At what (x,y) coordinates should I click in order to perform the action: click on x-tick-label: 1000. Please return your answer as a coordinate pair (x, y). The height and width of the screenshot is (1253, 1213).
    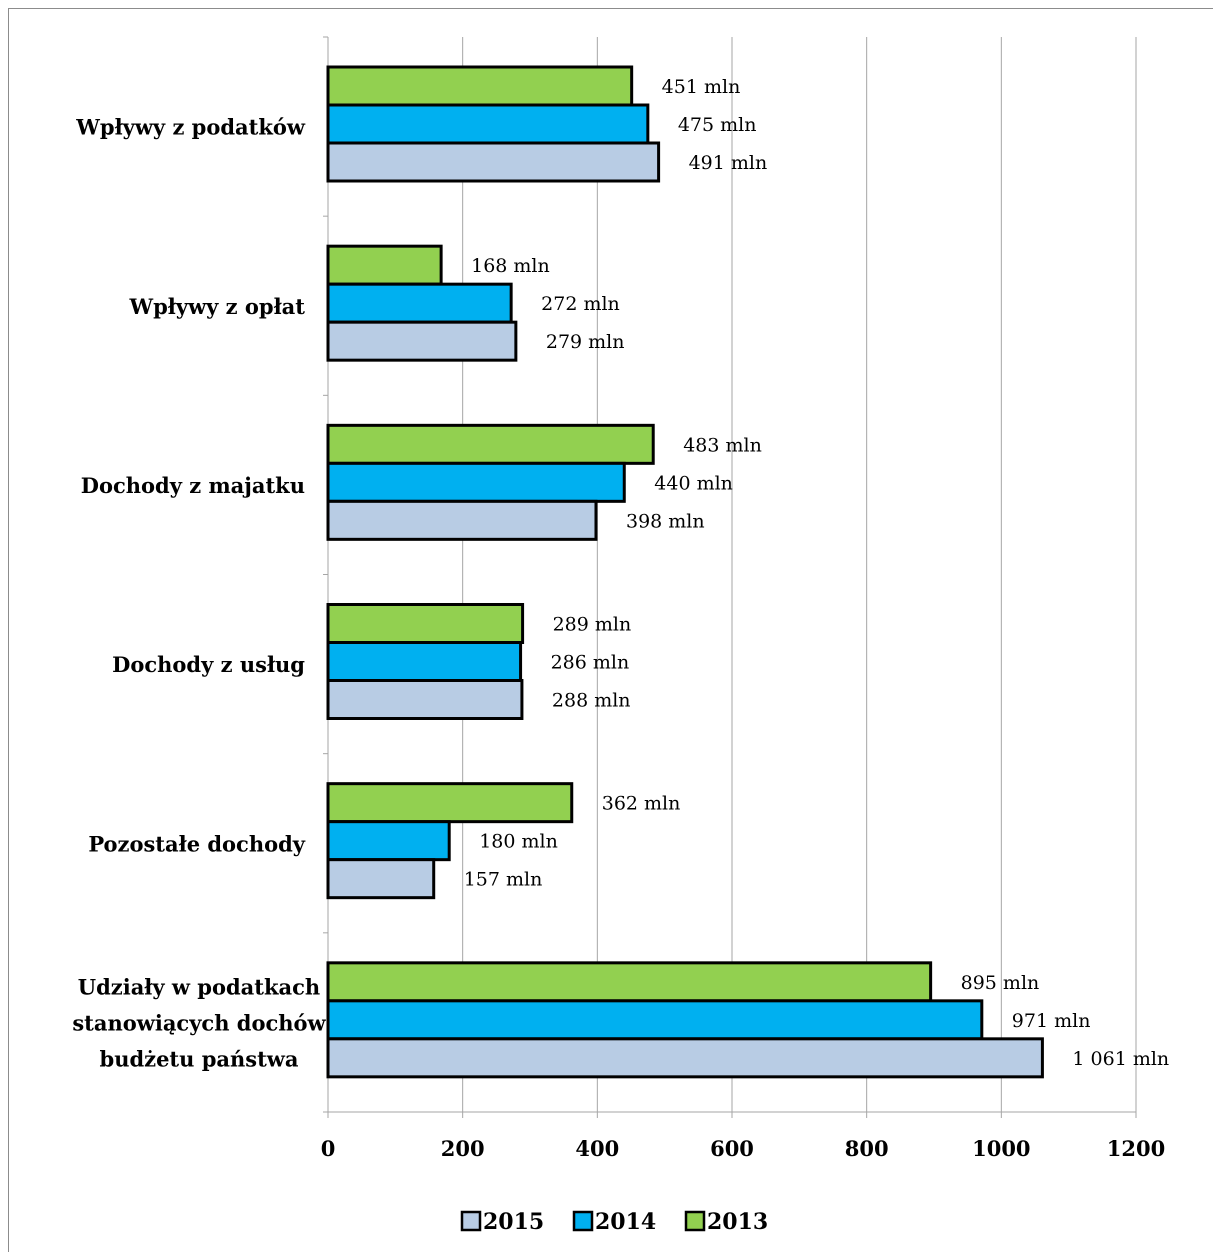
    Looking at the image, I should click on (1001, 1148).